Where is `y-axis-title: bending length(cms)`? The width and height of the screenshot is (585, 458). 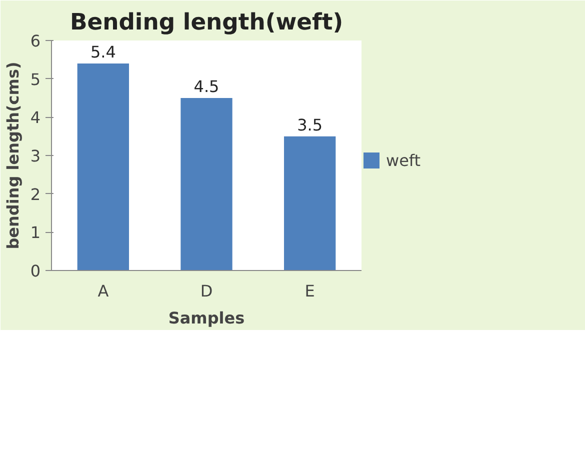
y-axis-title: bending length(cms) is located at coordinates (12, 156).